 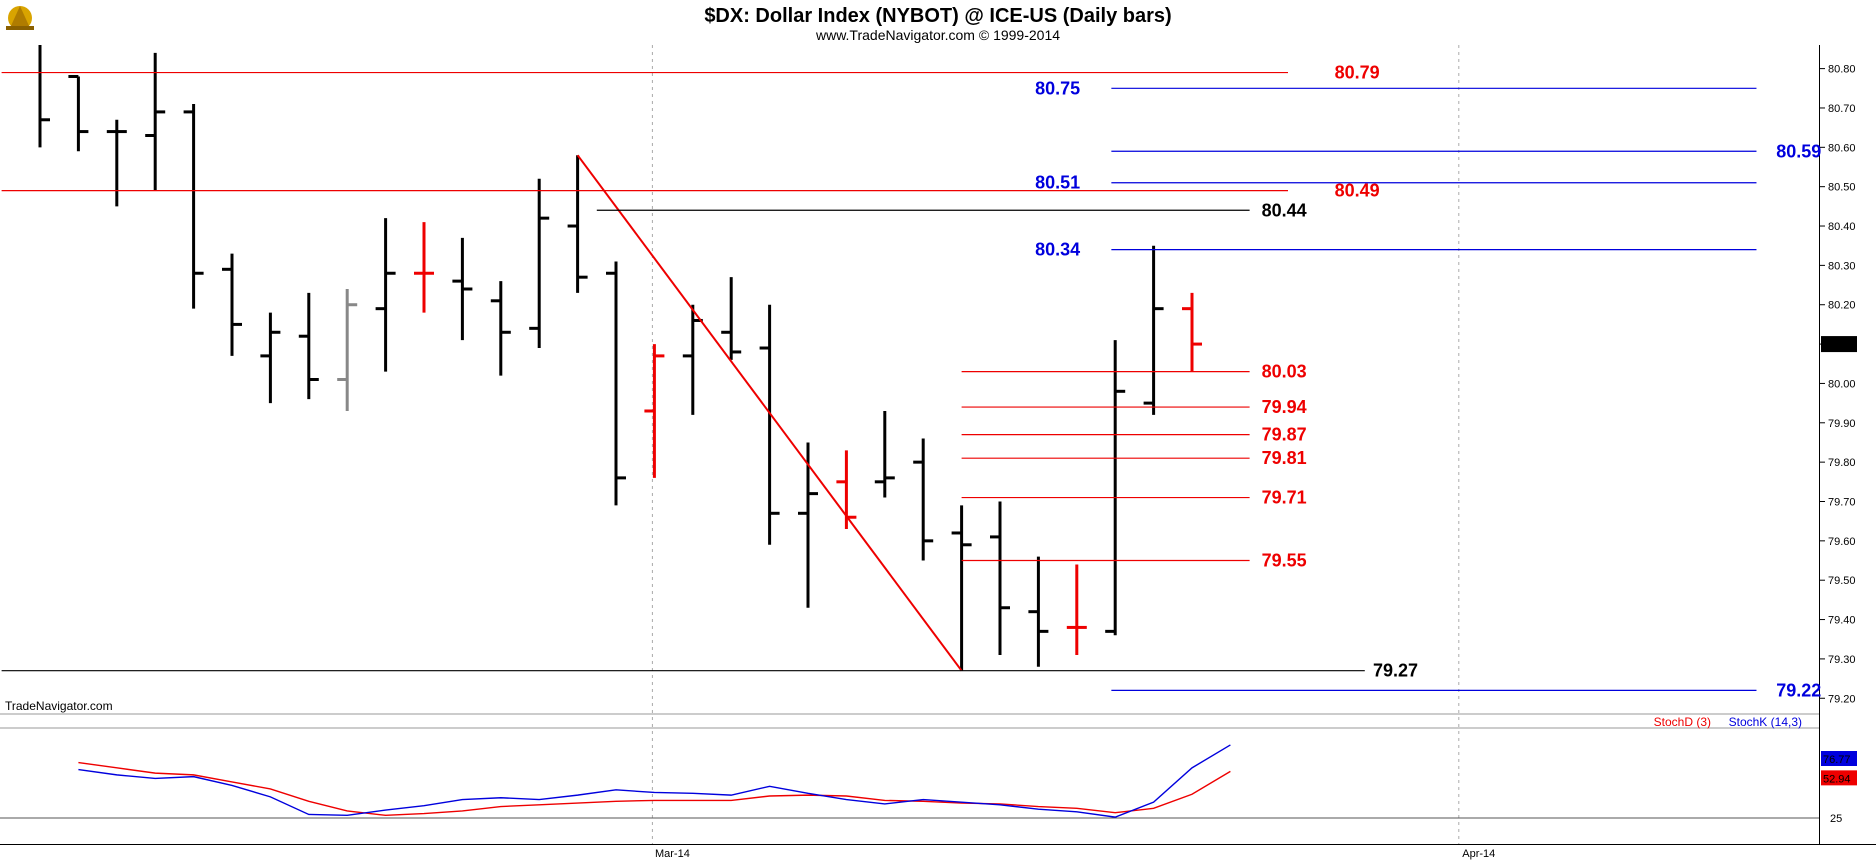 What do you see at coordinates (1842, 109) in the screenshot?
I see `y-tick-label: 80.70` at bounding box center [1842, 109].